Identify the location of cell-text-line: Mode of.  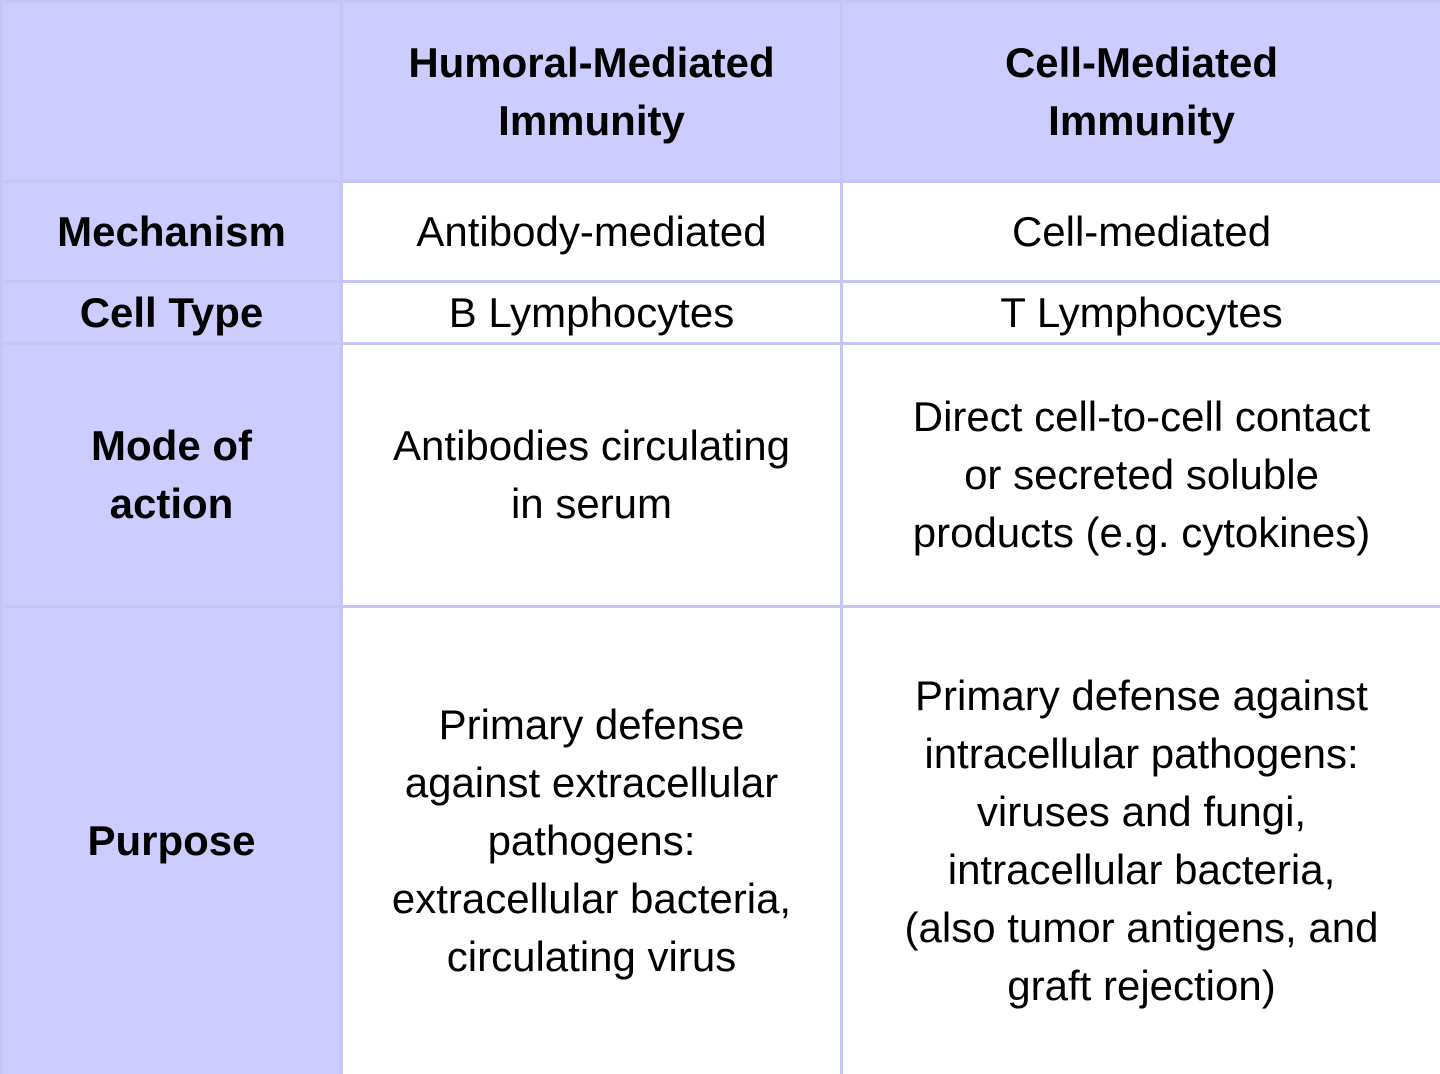
(171, 445).